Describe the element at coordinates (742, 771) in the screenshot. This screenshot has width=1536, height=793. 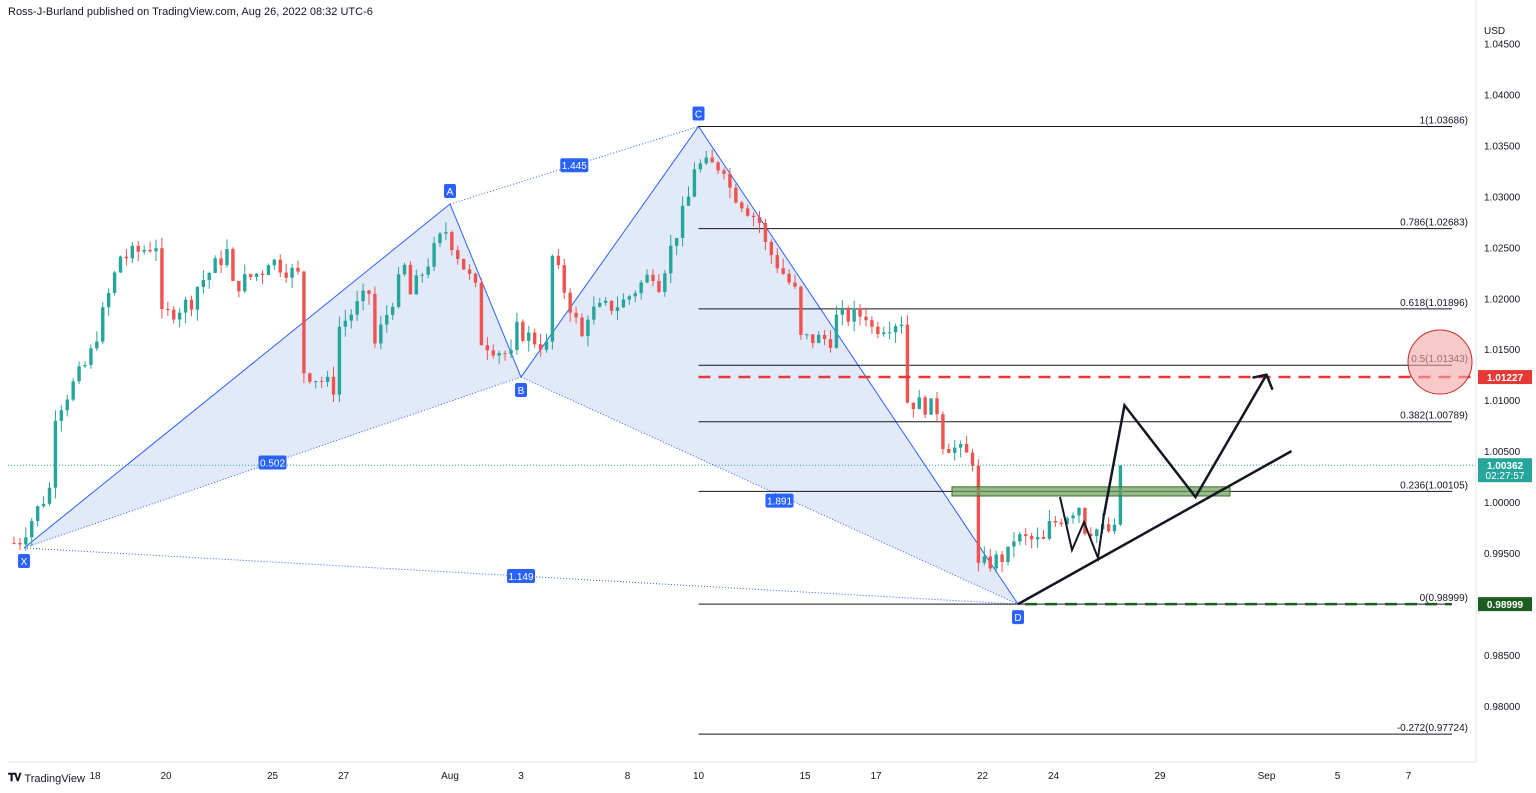
I see `time-axis: 18 20 25 27 Aug 3 8 10 15 17 22 24 29 Sep 5 7` at that location.